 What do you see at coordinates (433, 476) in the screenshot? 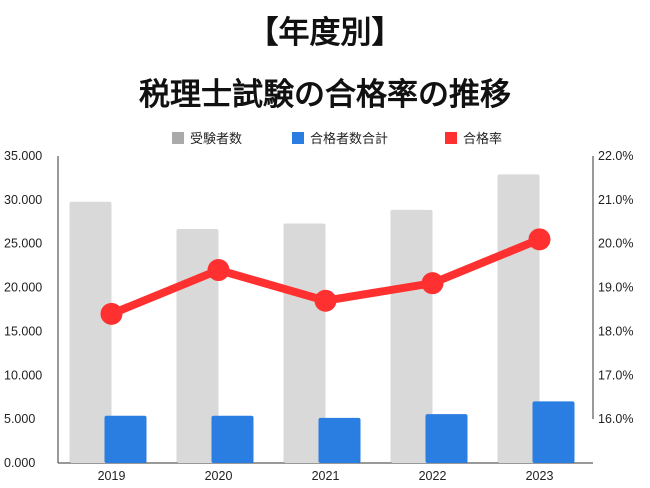
I see `x-tick-label: 2022` at bounding box center [433, 476].